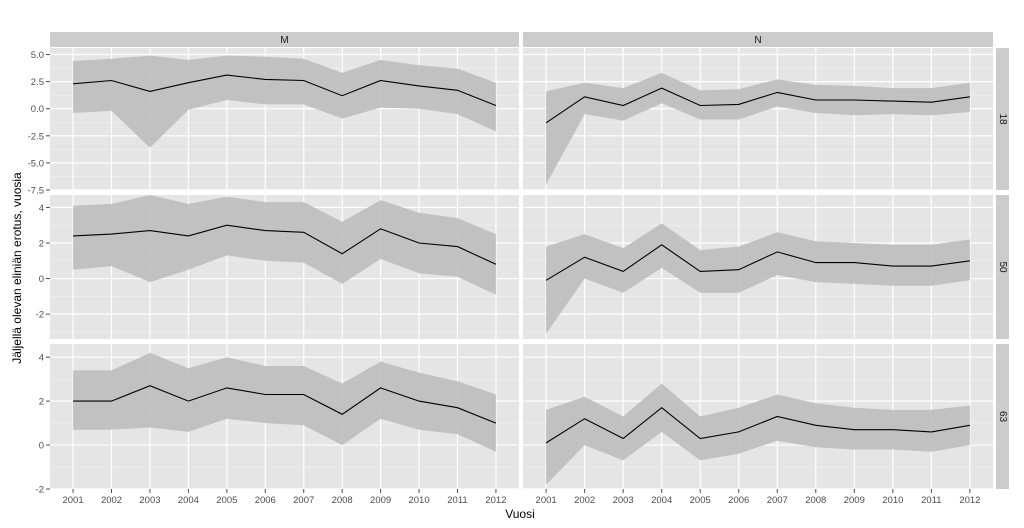 The width and height of the screenshot is (1024, 528). Describe the element at coordinates (37, 55) in the screenshot. I see `y-tick-label: 5.0` at that location.